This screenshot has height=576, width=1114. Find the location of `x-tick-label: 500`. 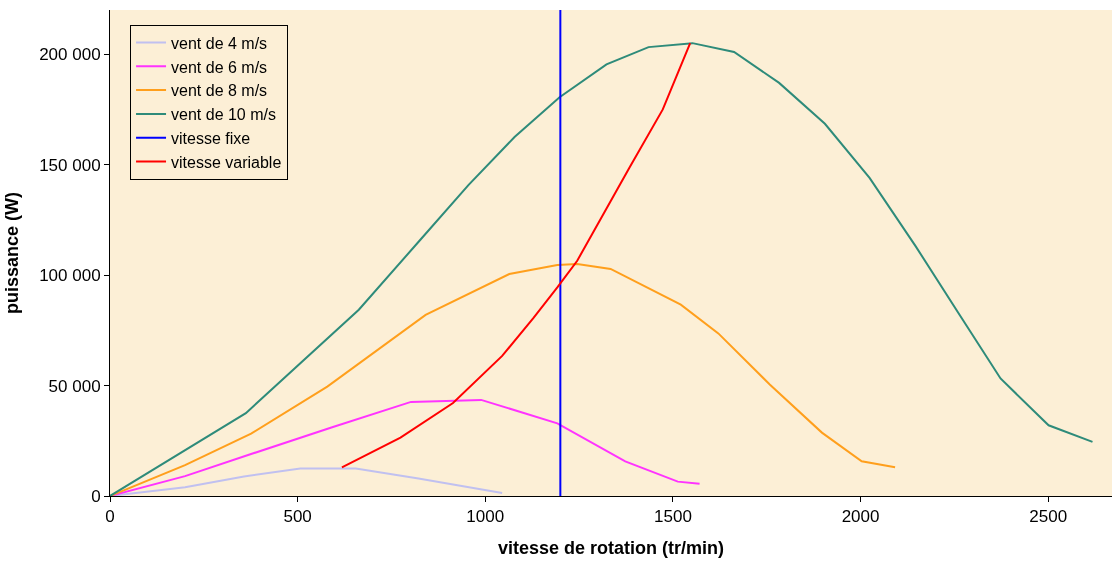

x-tick-label: 500 is located at coordinates (297, 517).